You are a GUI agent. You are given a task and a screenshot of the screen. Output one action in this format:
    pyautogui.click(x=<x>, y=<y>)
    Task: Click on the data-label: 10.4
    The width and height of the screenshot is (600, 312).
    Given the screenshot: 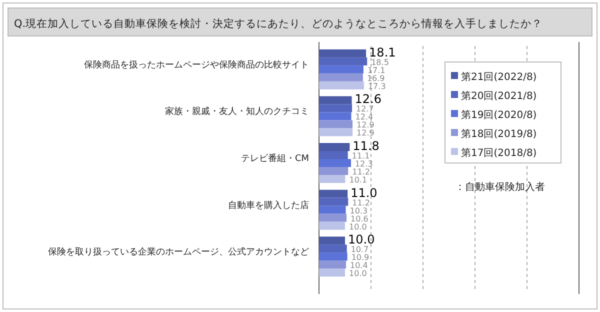 What is the action you would take?
    pyautogui.click(x=359, y=265)
    